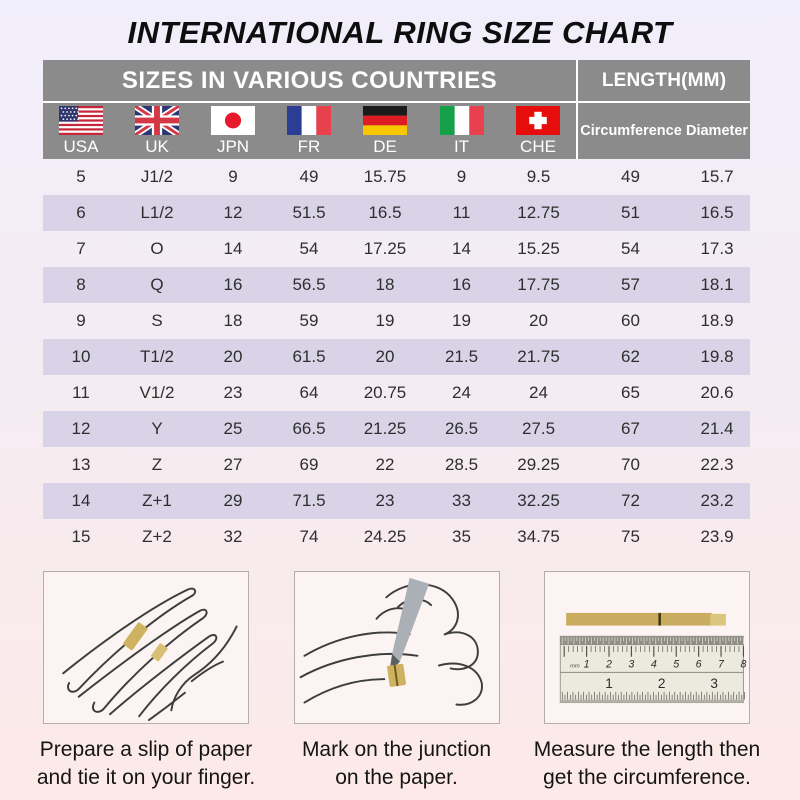 Image resolution: width=800 pixels, height=800 pixels. What do you see at coordinates (81, 464) in the screenshot?
I see `size-cell-usa: 13` at bounding box center [81, 464].